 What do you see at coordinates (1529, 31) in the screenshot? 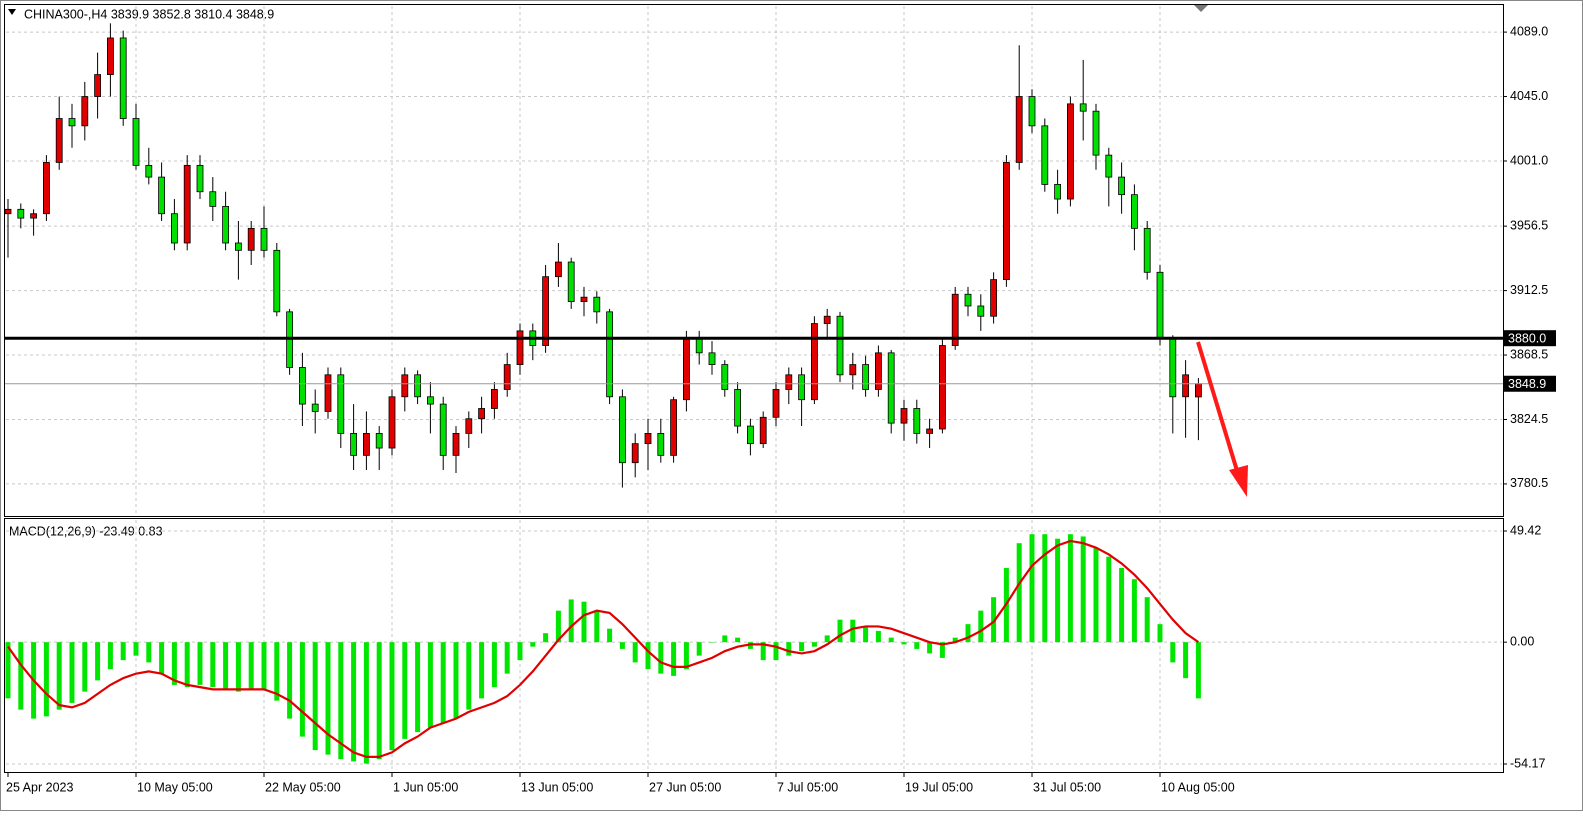
I see `y-tick-label: 4089.0` at bounding box center [1529, 31].